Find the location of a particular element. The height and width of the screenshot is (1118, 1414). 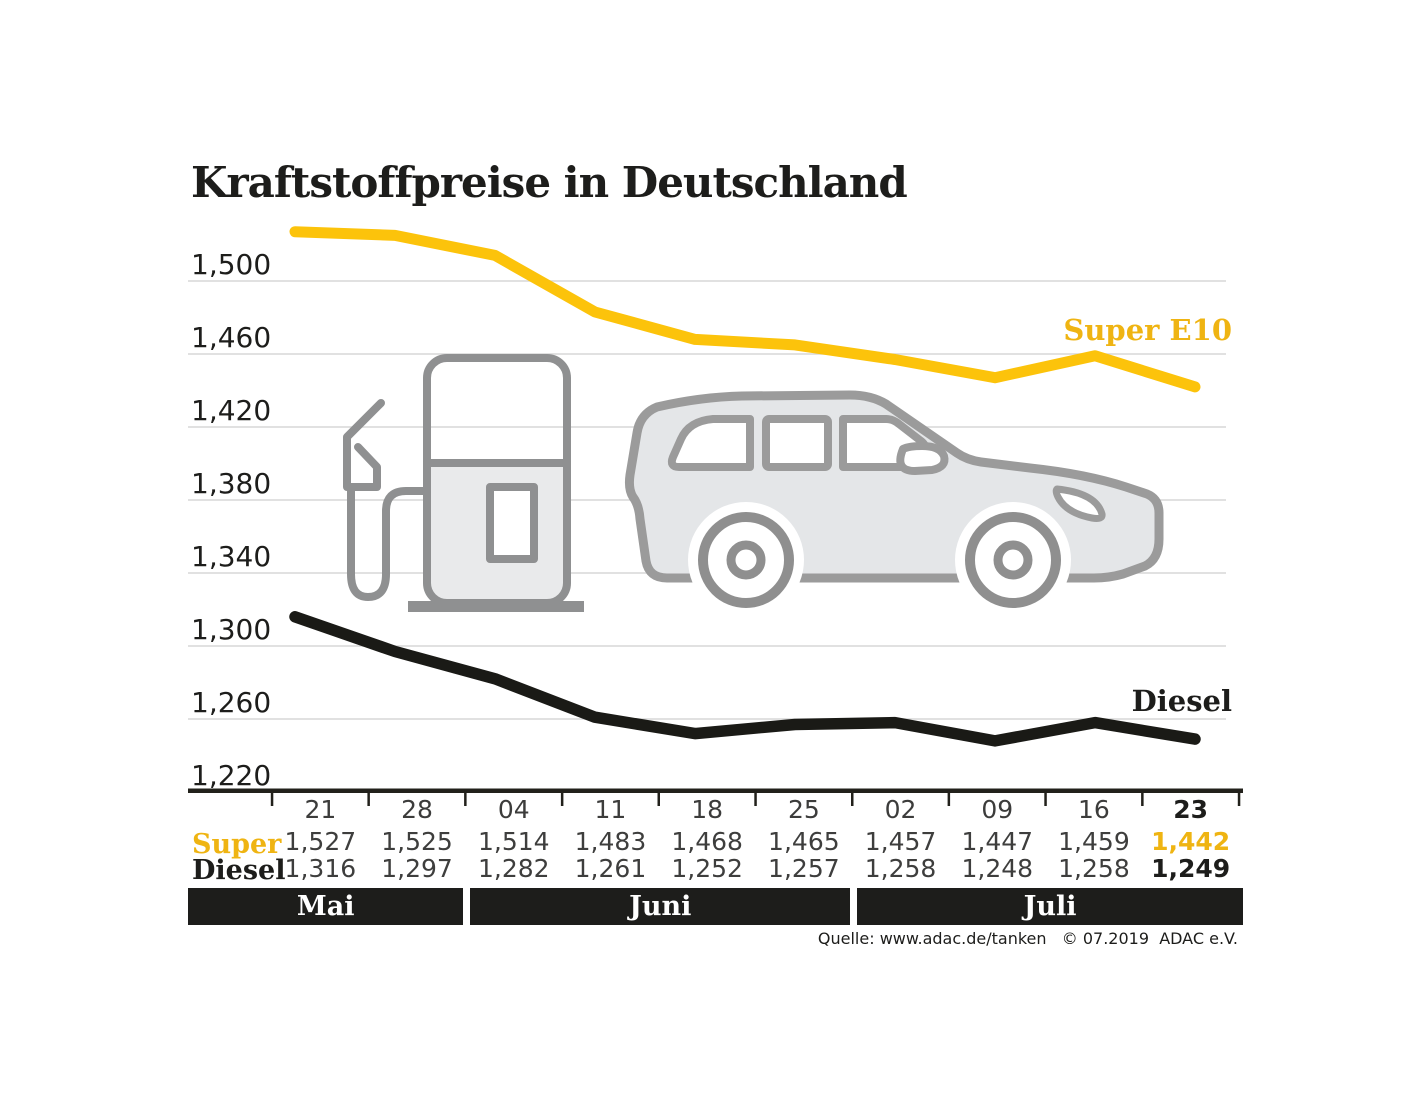

super-value-cell: 1,457 is located at coordinates (900, 841).